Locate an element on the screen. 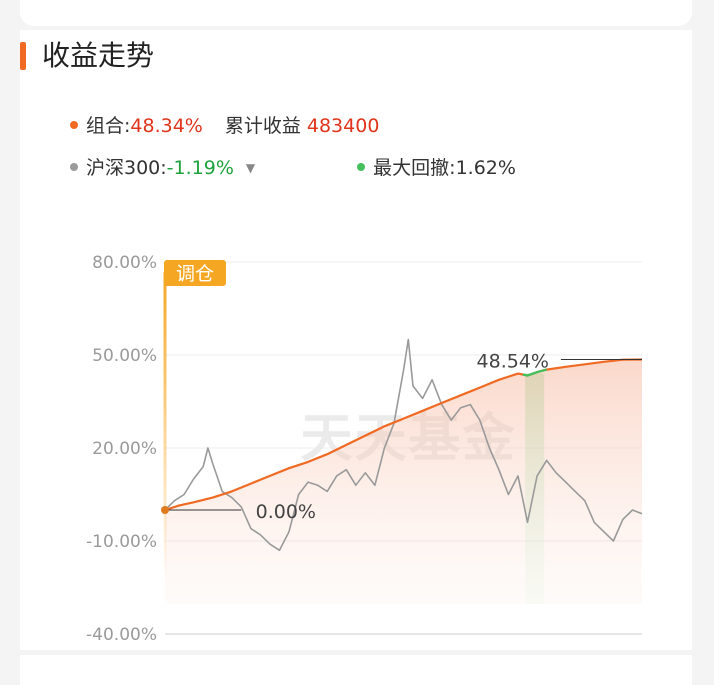 This screenshot has height=685, width=714. y-tick-label: -40.00% is located at coordinates (121, 632).